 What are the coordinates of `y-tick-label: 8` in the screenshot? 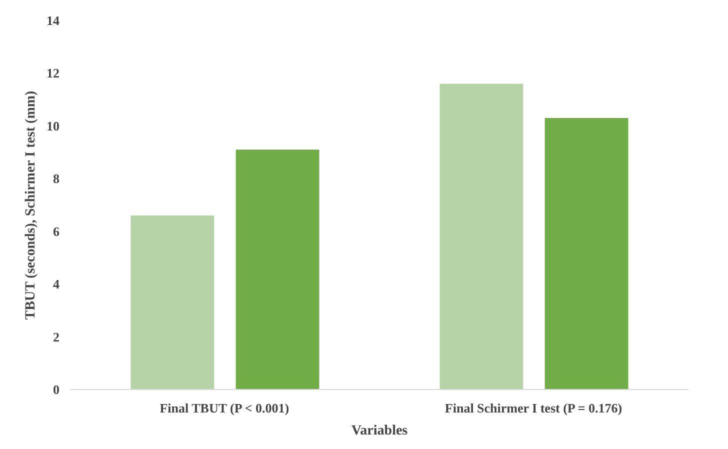 It's located at (56, 178).